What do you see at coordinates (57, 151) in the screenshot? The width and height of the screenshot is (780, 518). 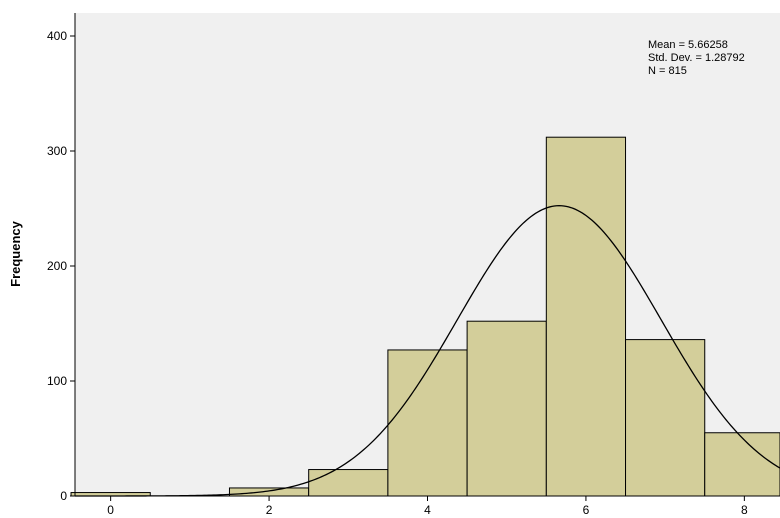 I see `y-tick-label: 300` at bounding box center [57, 151].